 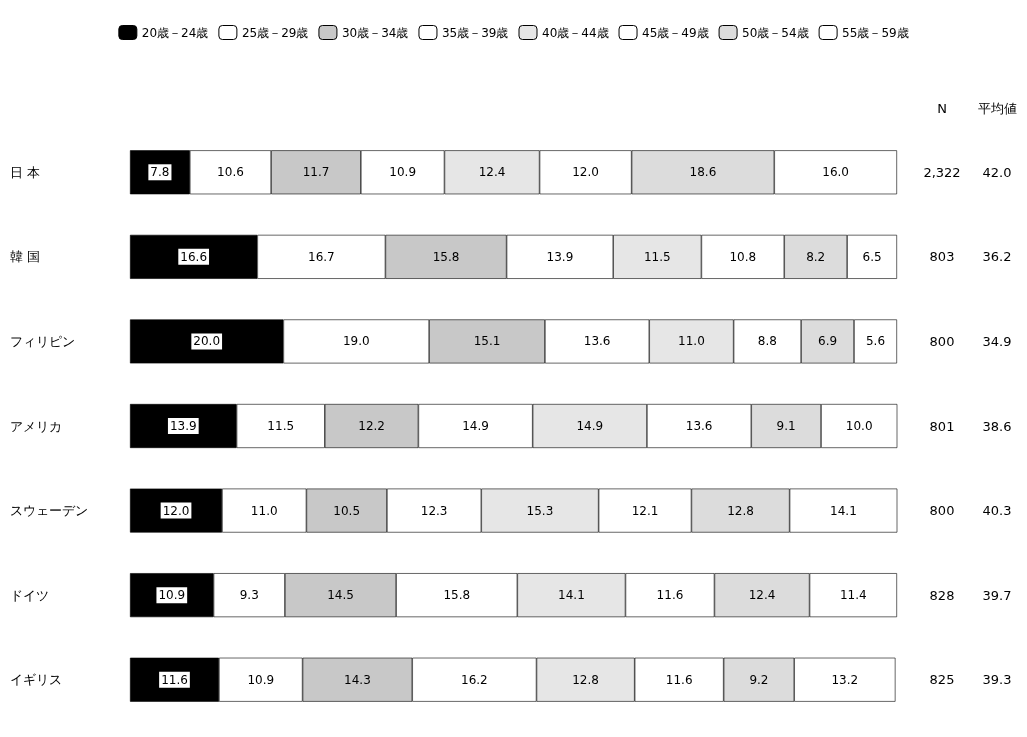 What do you see at coordinates (845, 679) in the screenshot?
I see `data-label: 13.2` at bounding box center [845, 679].